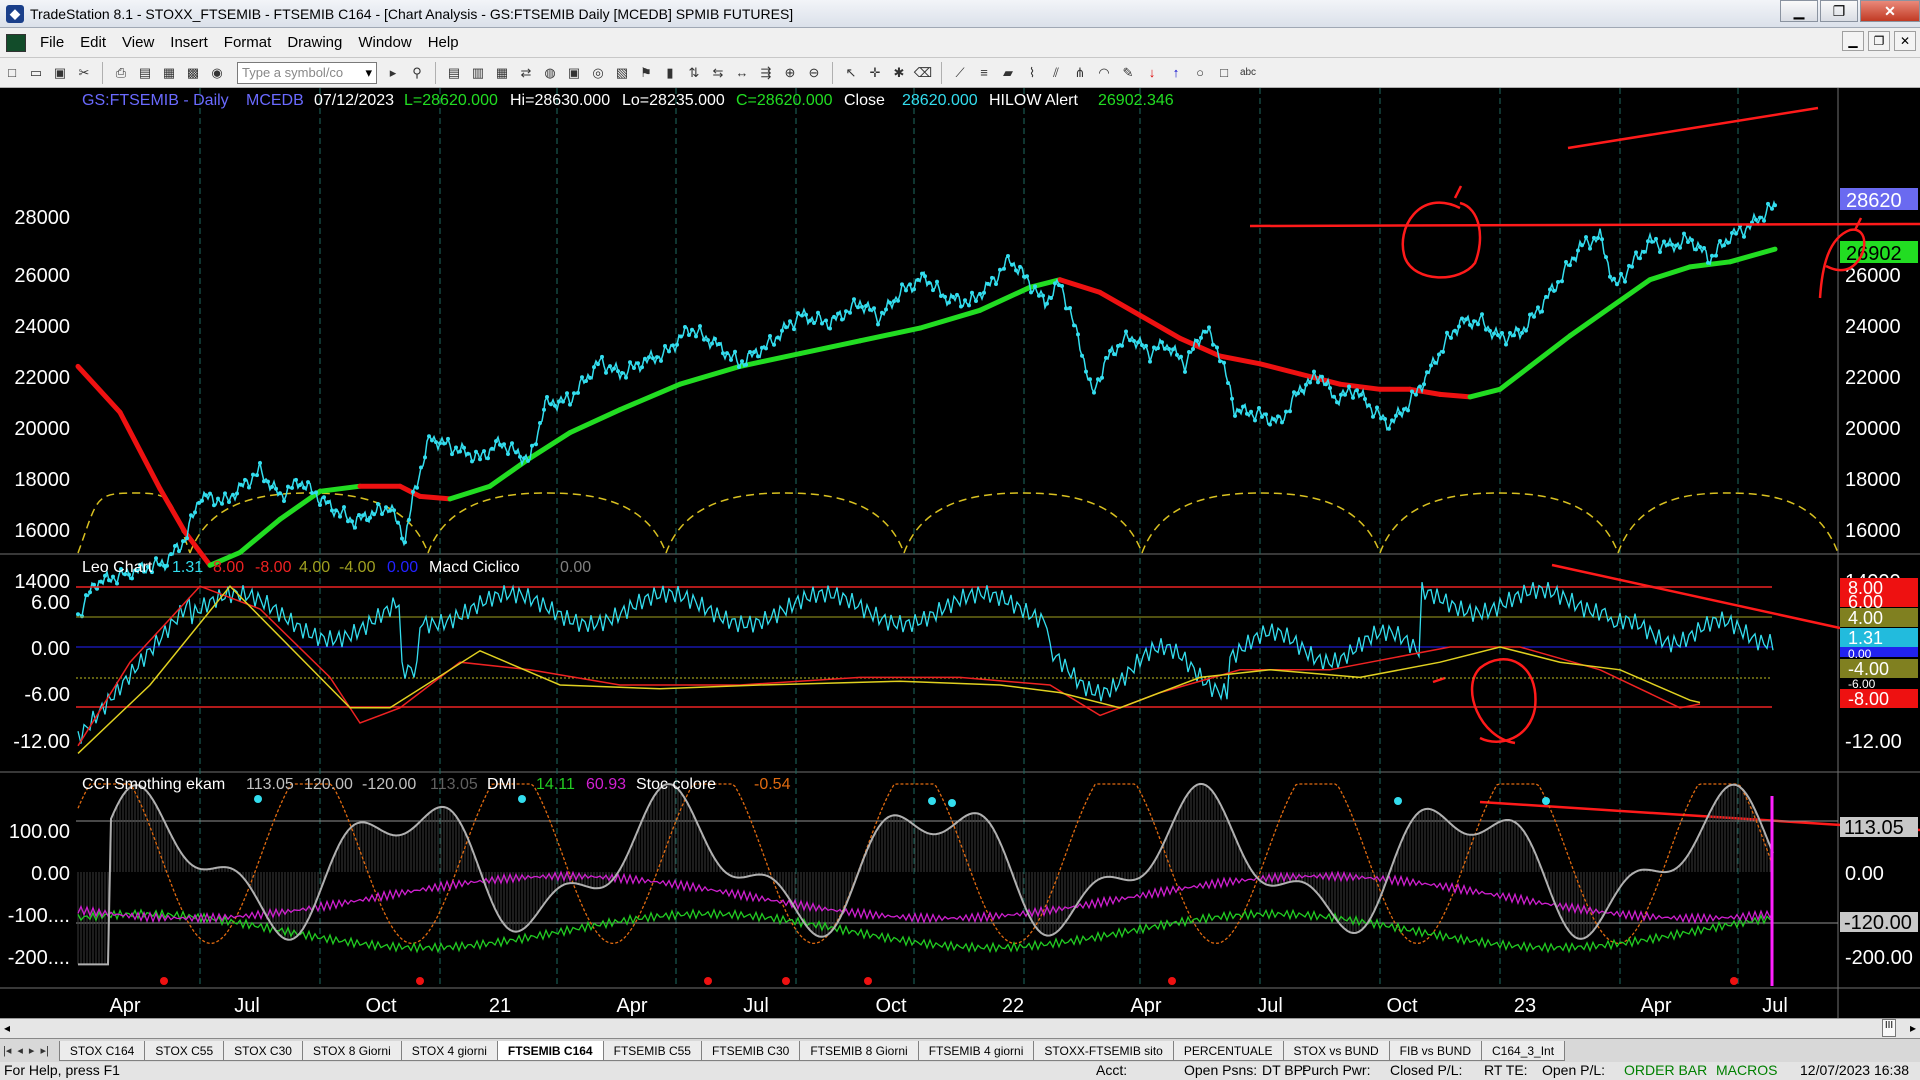 The height and width of the screenshot is (1080, 1920). Describe the element at coordinates (1839, 11) in the screenshot. I see `maximize-button: ❐` at that location.